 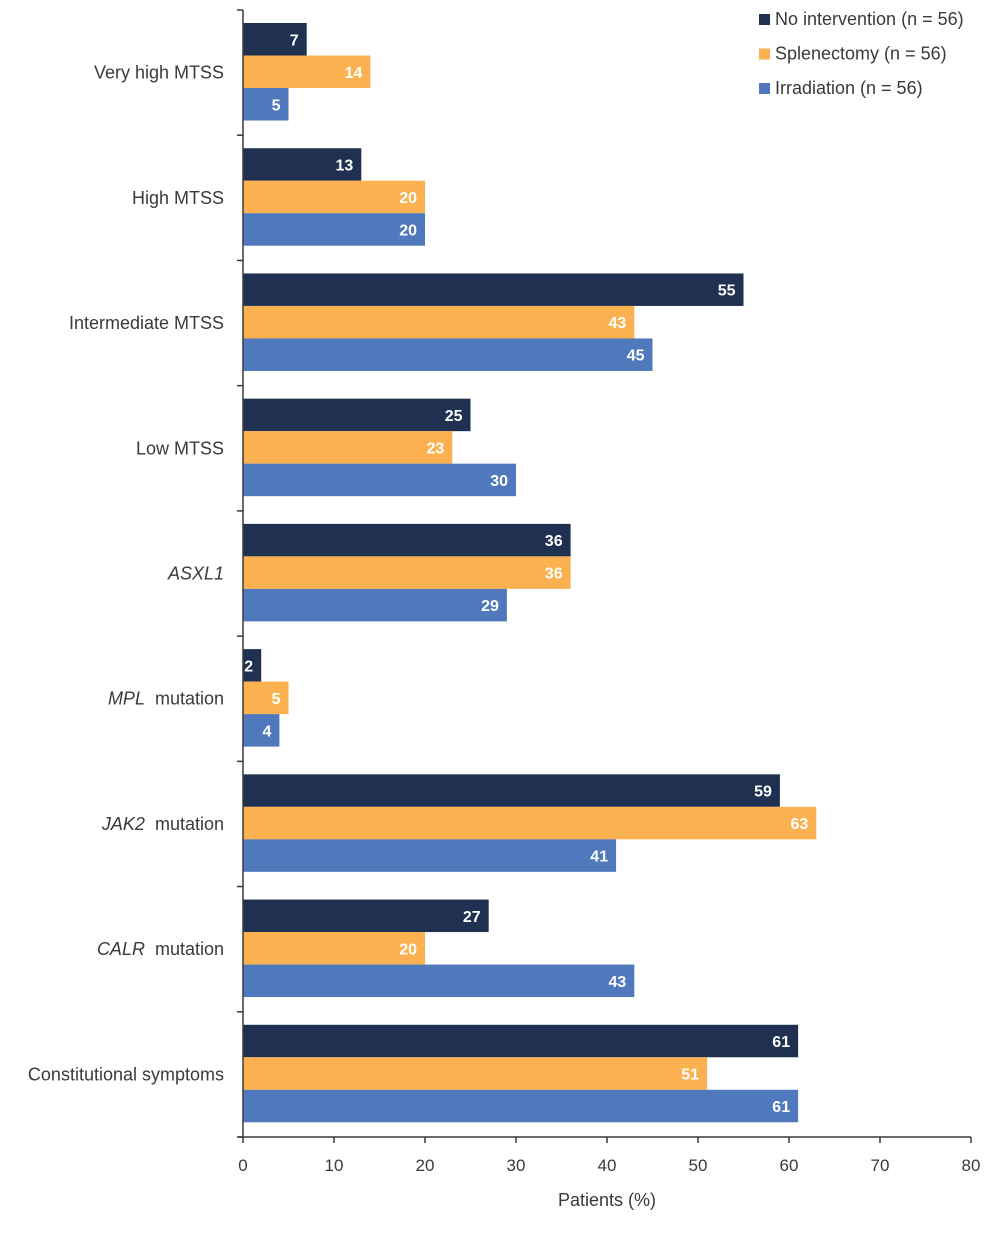 I want to click on bar-value-label: 51, so click(x=690, y=1075).